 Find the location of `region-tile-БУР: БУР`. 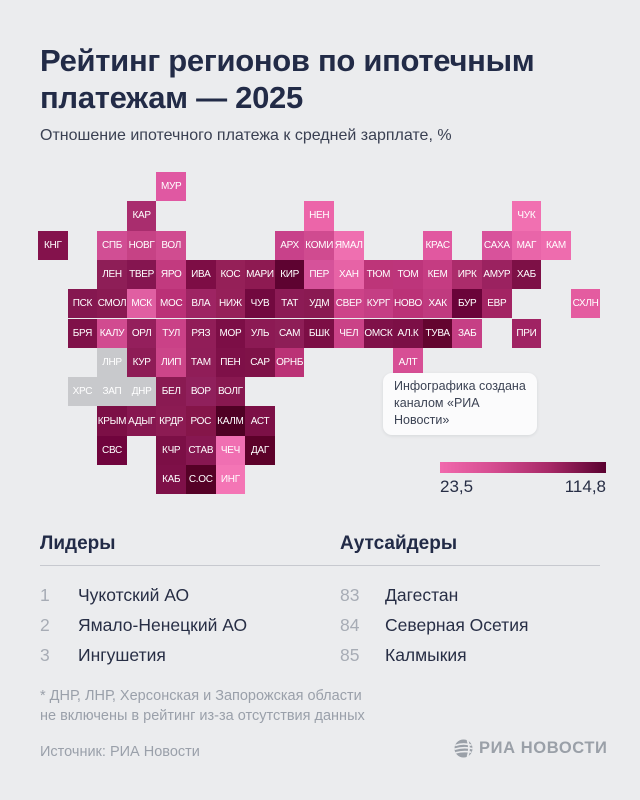

region-tile-БУР: БУР is located at coordinates (467, 304).